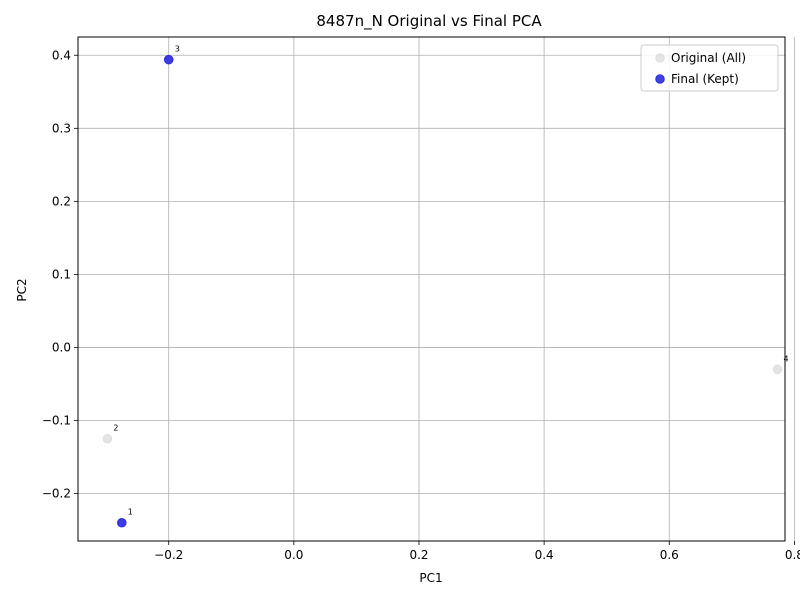  I want to click on x-axis-label: PC1, so click(430, 578).